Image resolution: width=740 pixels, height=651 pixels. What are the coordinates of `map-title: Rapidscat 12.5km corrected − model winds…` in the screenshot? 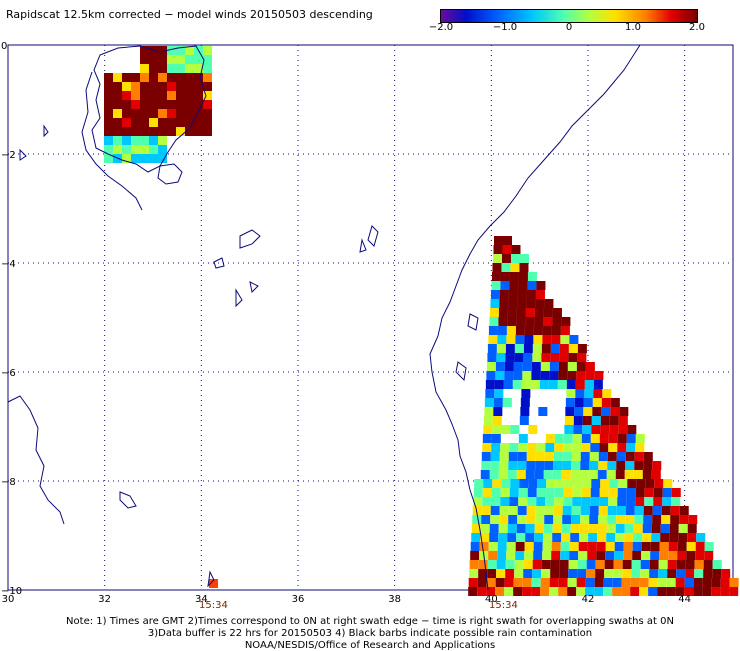 It's located at (189, 14).